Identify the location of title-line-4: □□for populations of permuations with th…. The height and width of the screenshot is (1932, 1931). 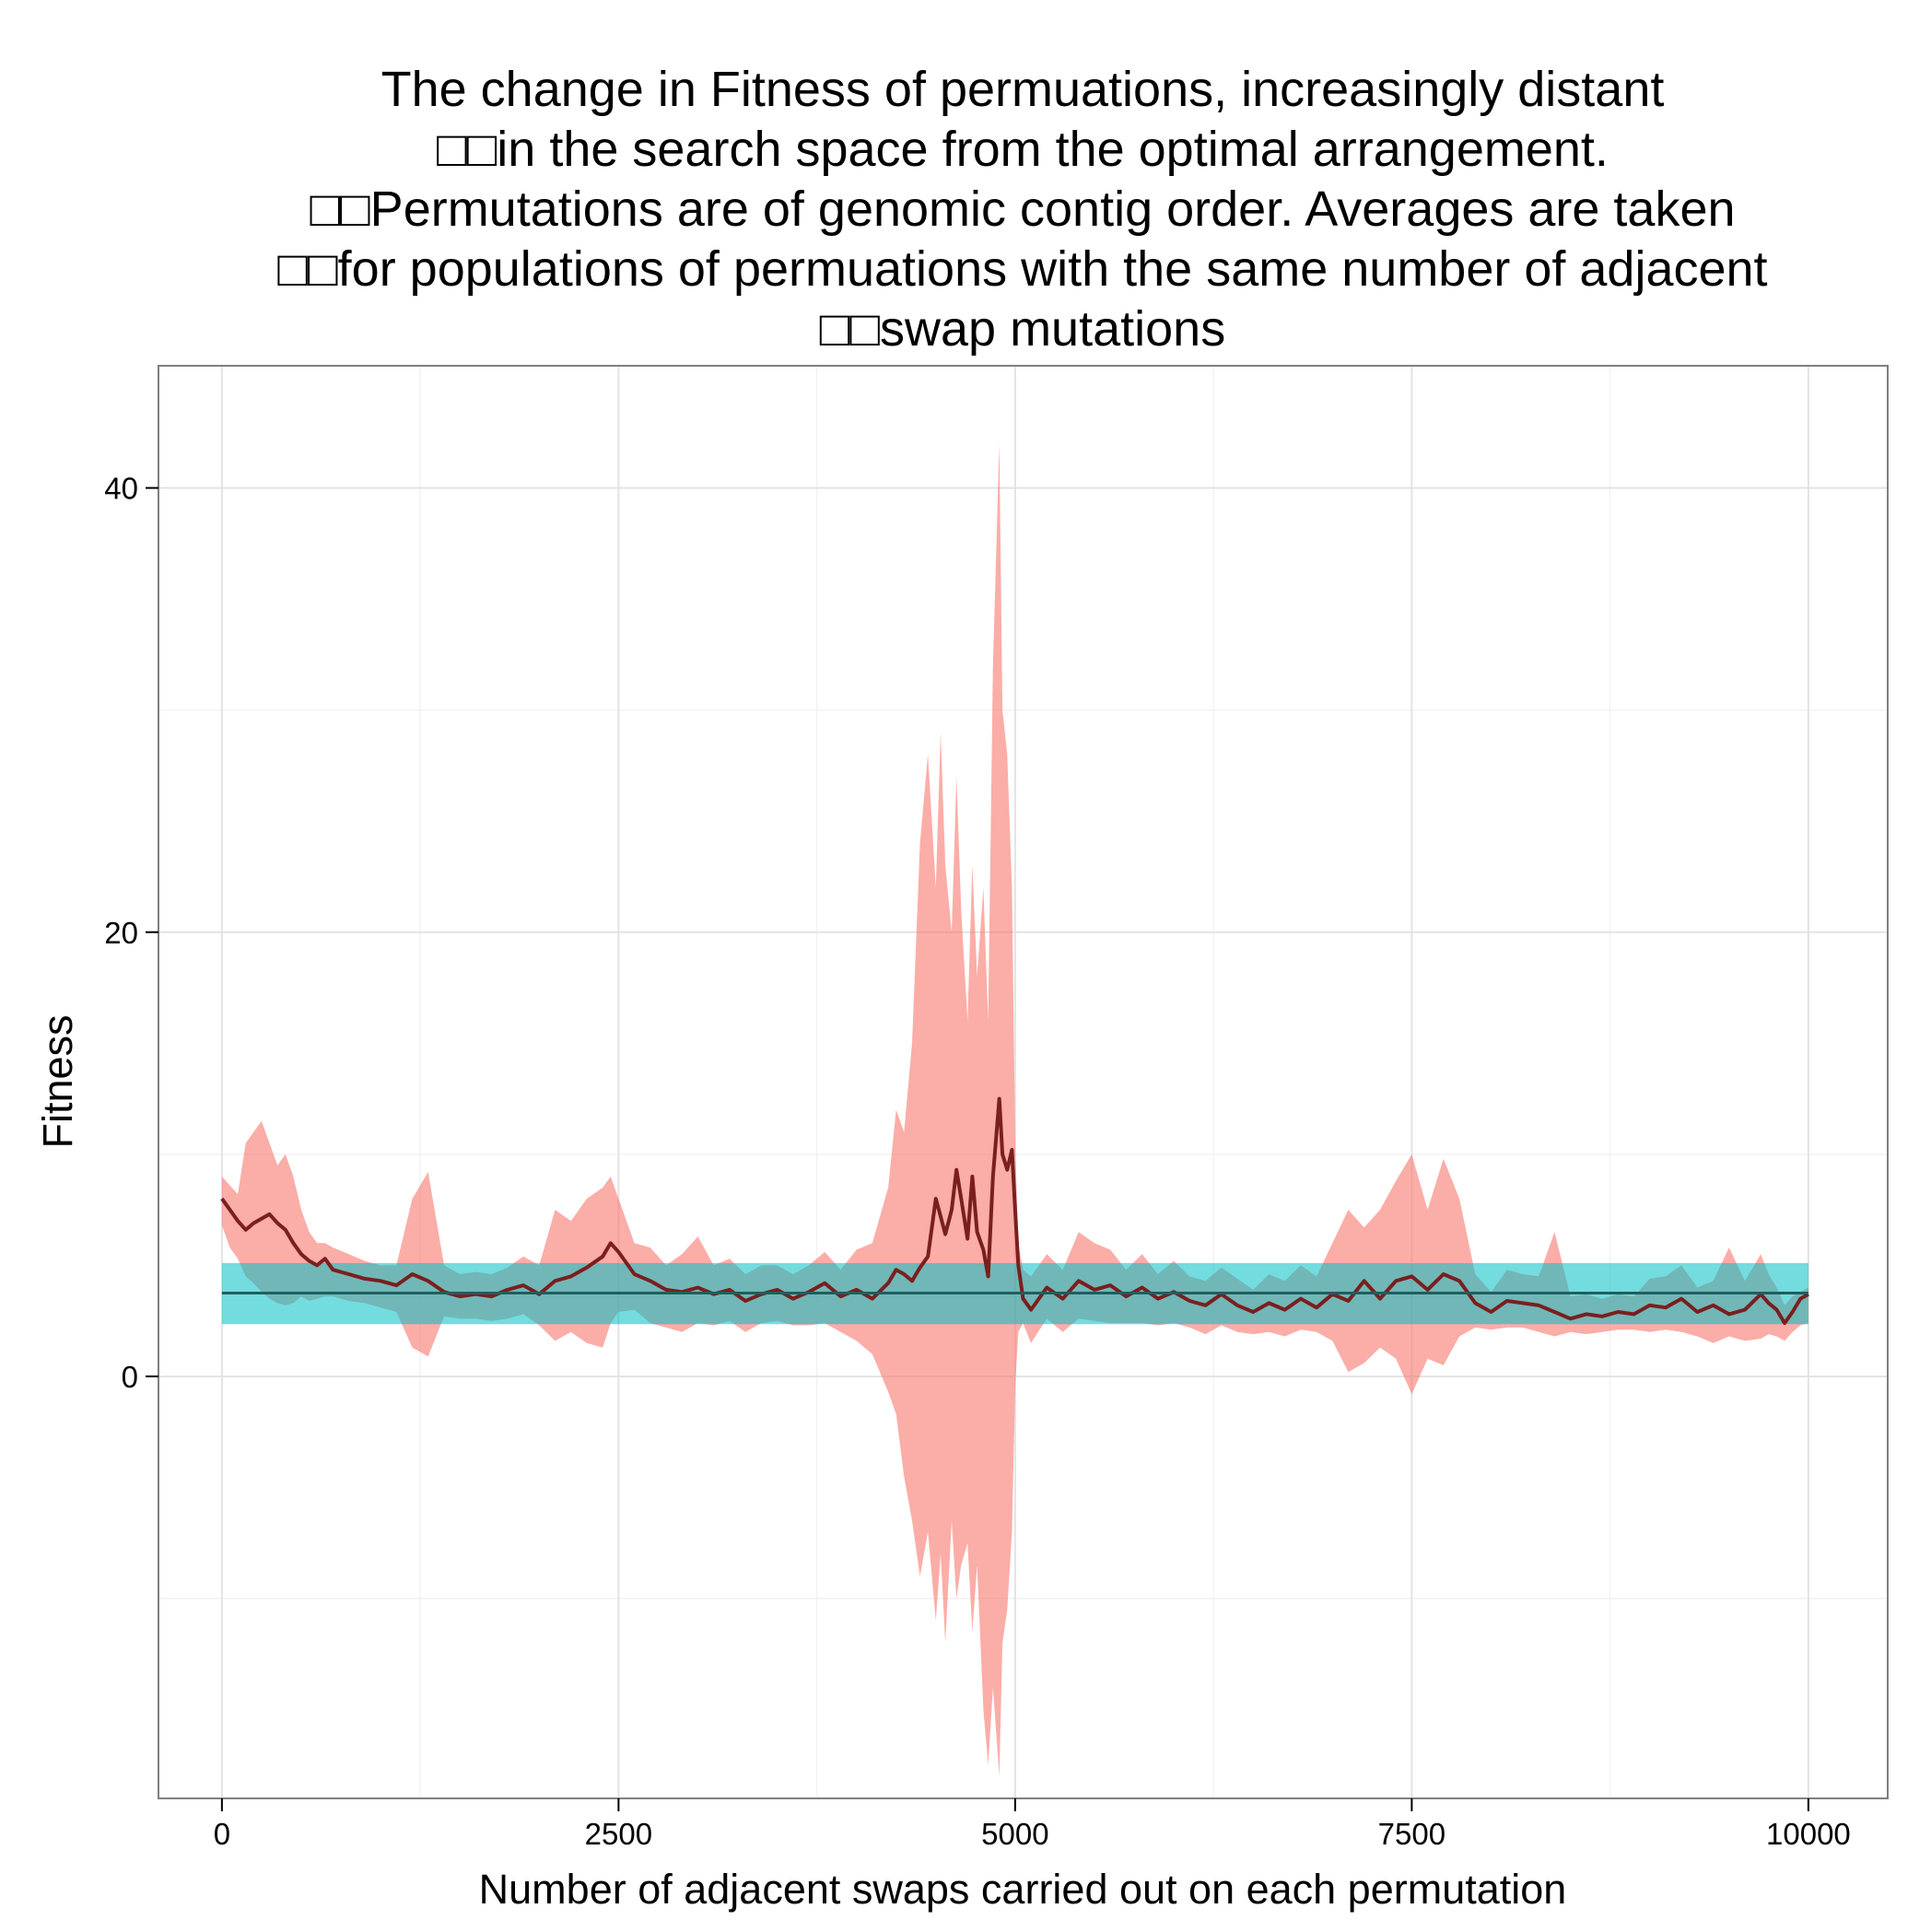
(1022, 269).